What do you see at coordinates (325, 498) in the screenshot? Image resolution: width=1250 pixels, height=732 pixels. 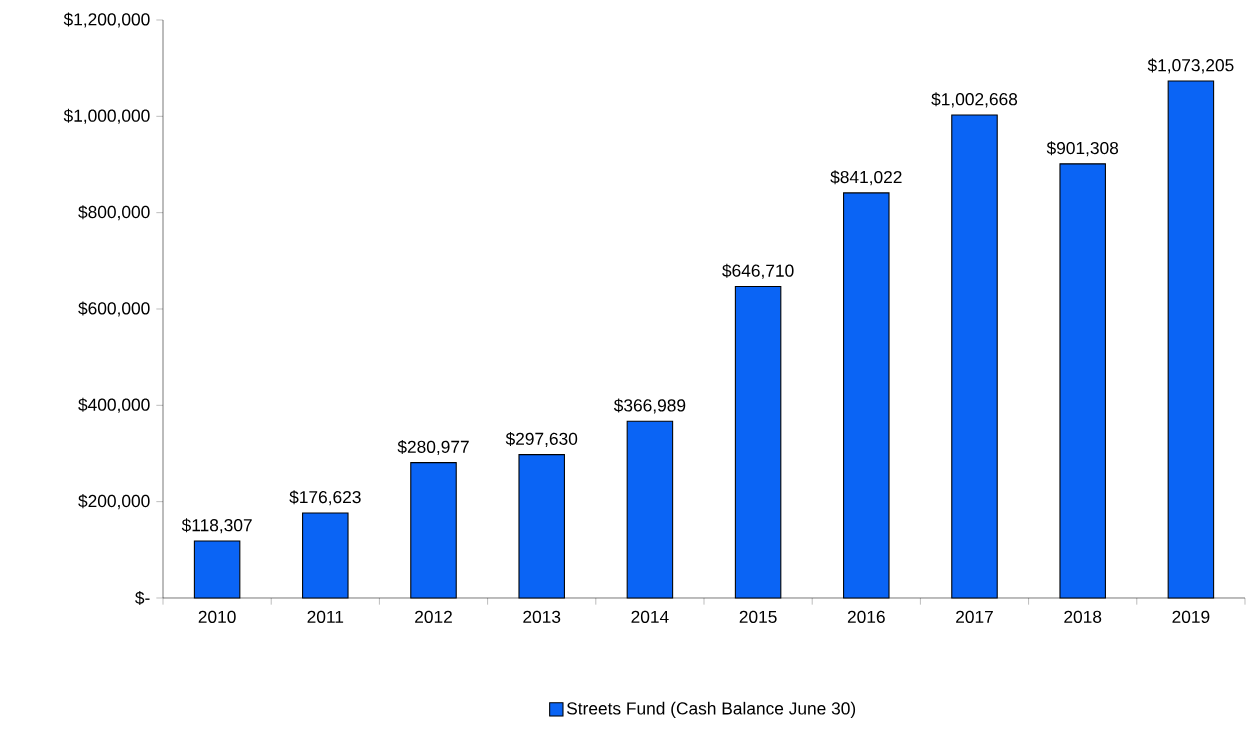 I see `text: $176,623` at bounding box center [325, 498].